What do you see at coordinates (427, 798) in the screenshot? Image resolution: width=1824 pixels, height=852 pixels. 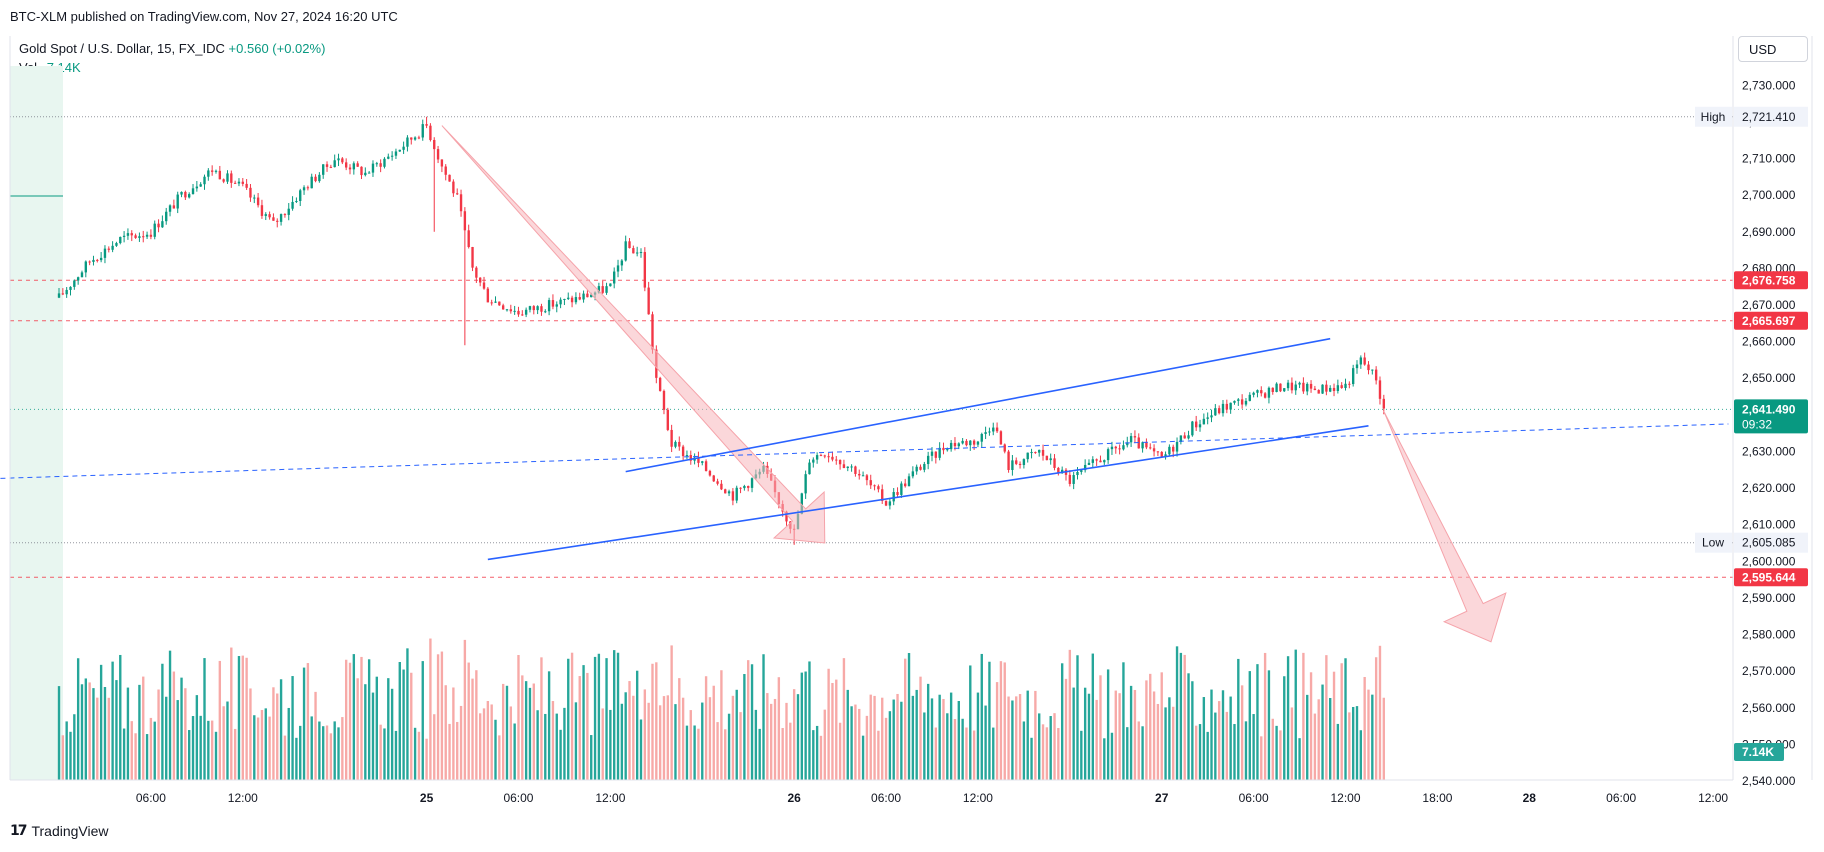 I see `x-tick-label: 25` at bounding box center [427, 798].